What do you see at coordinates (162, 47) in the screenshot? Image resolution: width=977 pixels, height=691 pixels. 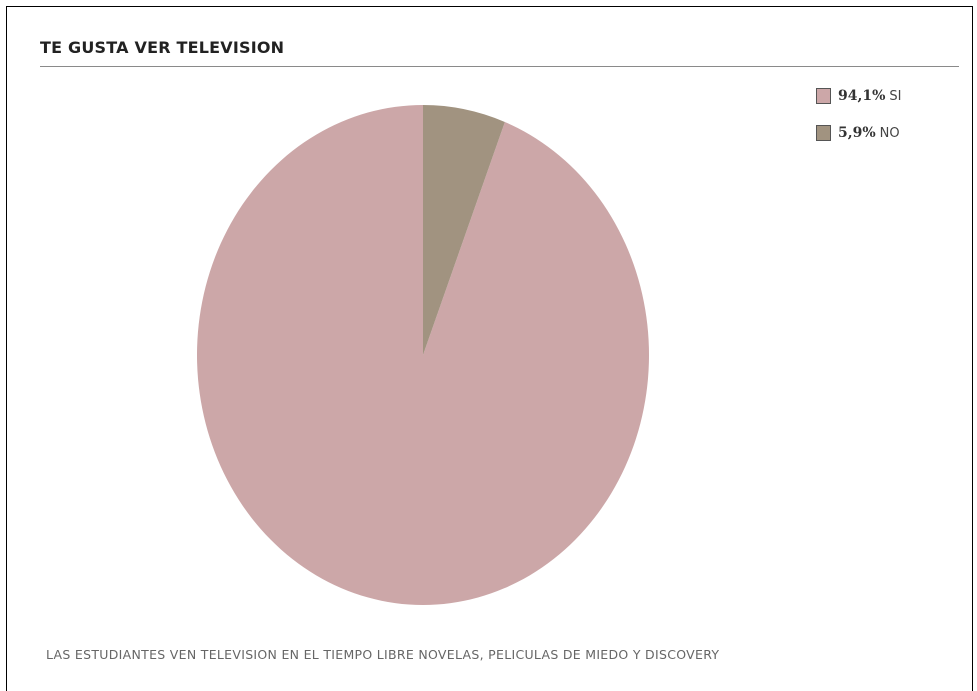 I see `chart-title: TE GUSTA VER TELEVISION` at bounding box center [162, 47].